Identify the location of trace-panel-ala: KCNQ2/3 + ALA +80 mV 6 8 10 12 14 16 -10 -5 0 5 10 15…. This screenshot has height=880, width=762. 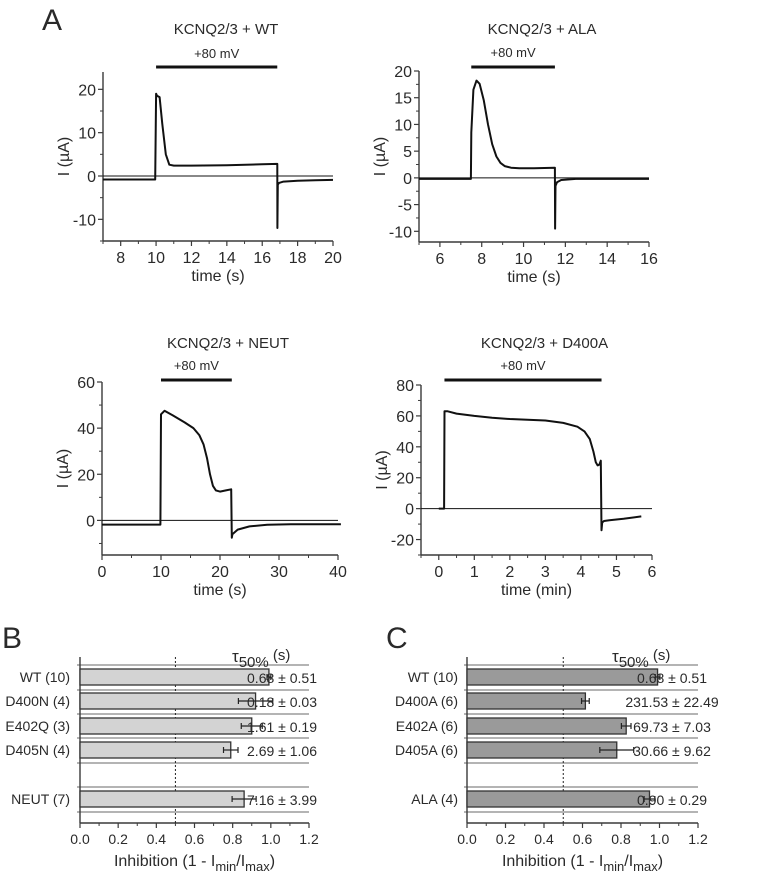
(515, 153).